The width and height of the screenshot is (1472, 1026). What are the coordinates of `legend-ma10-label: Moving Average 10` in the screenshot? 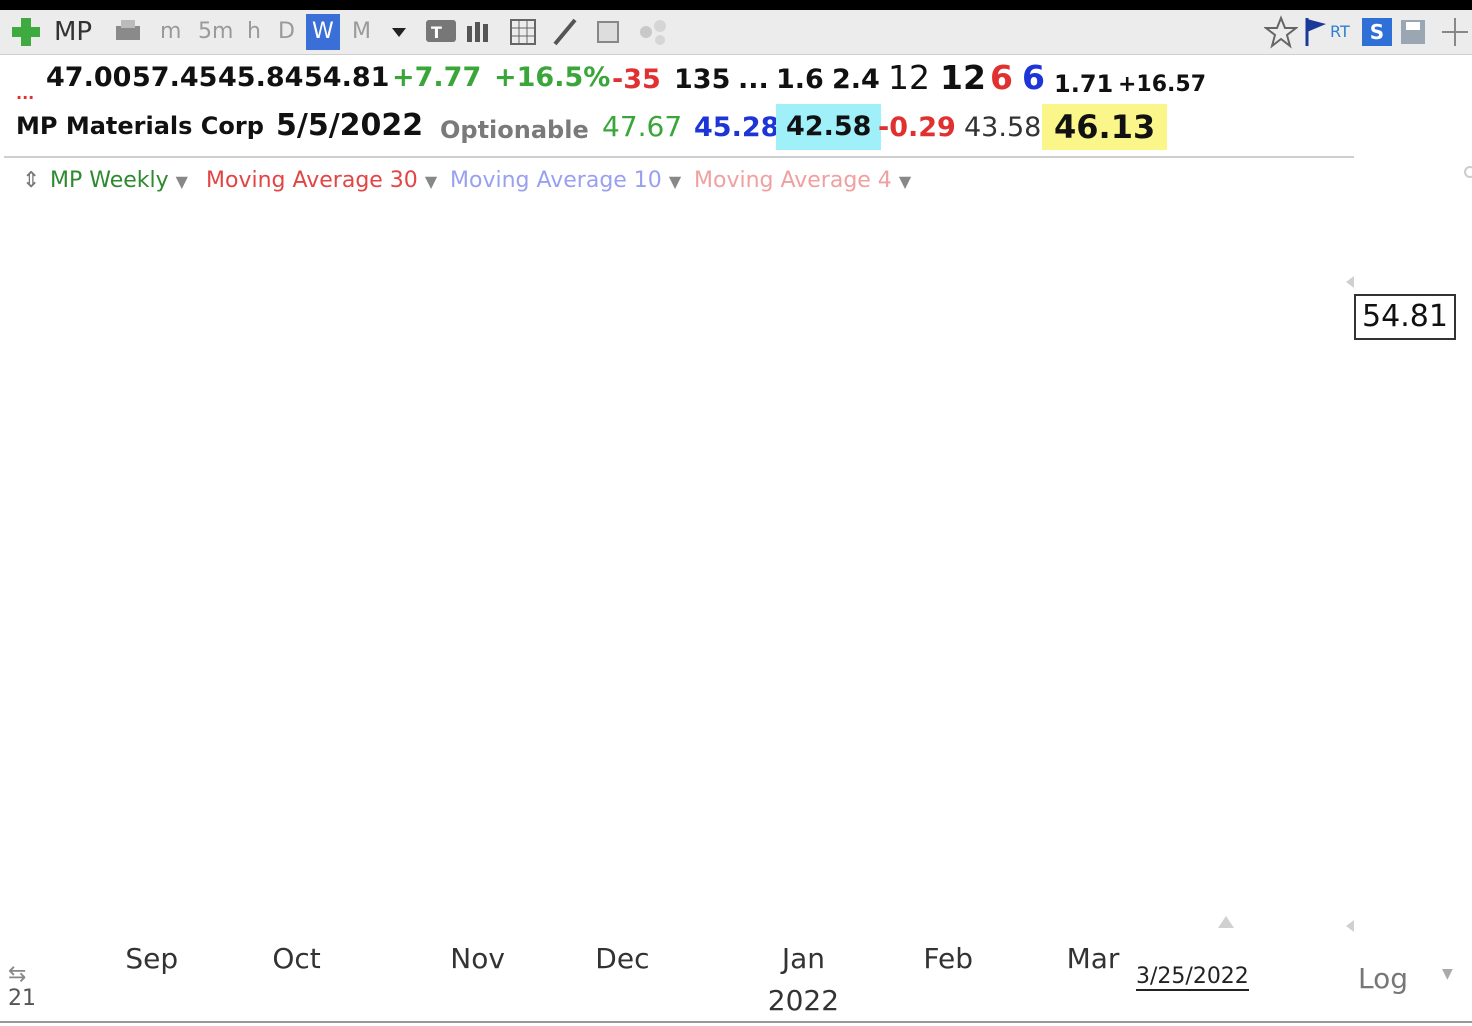 It's located at (556, 180).